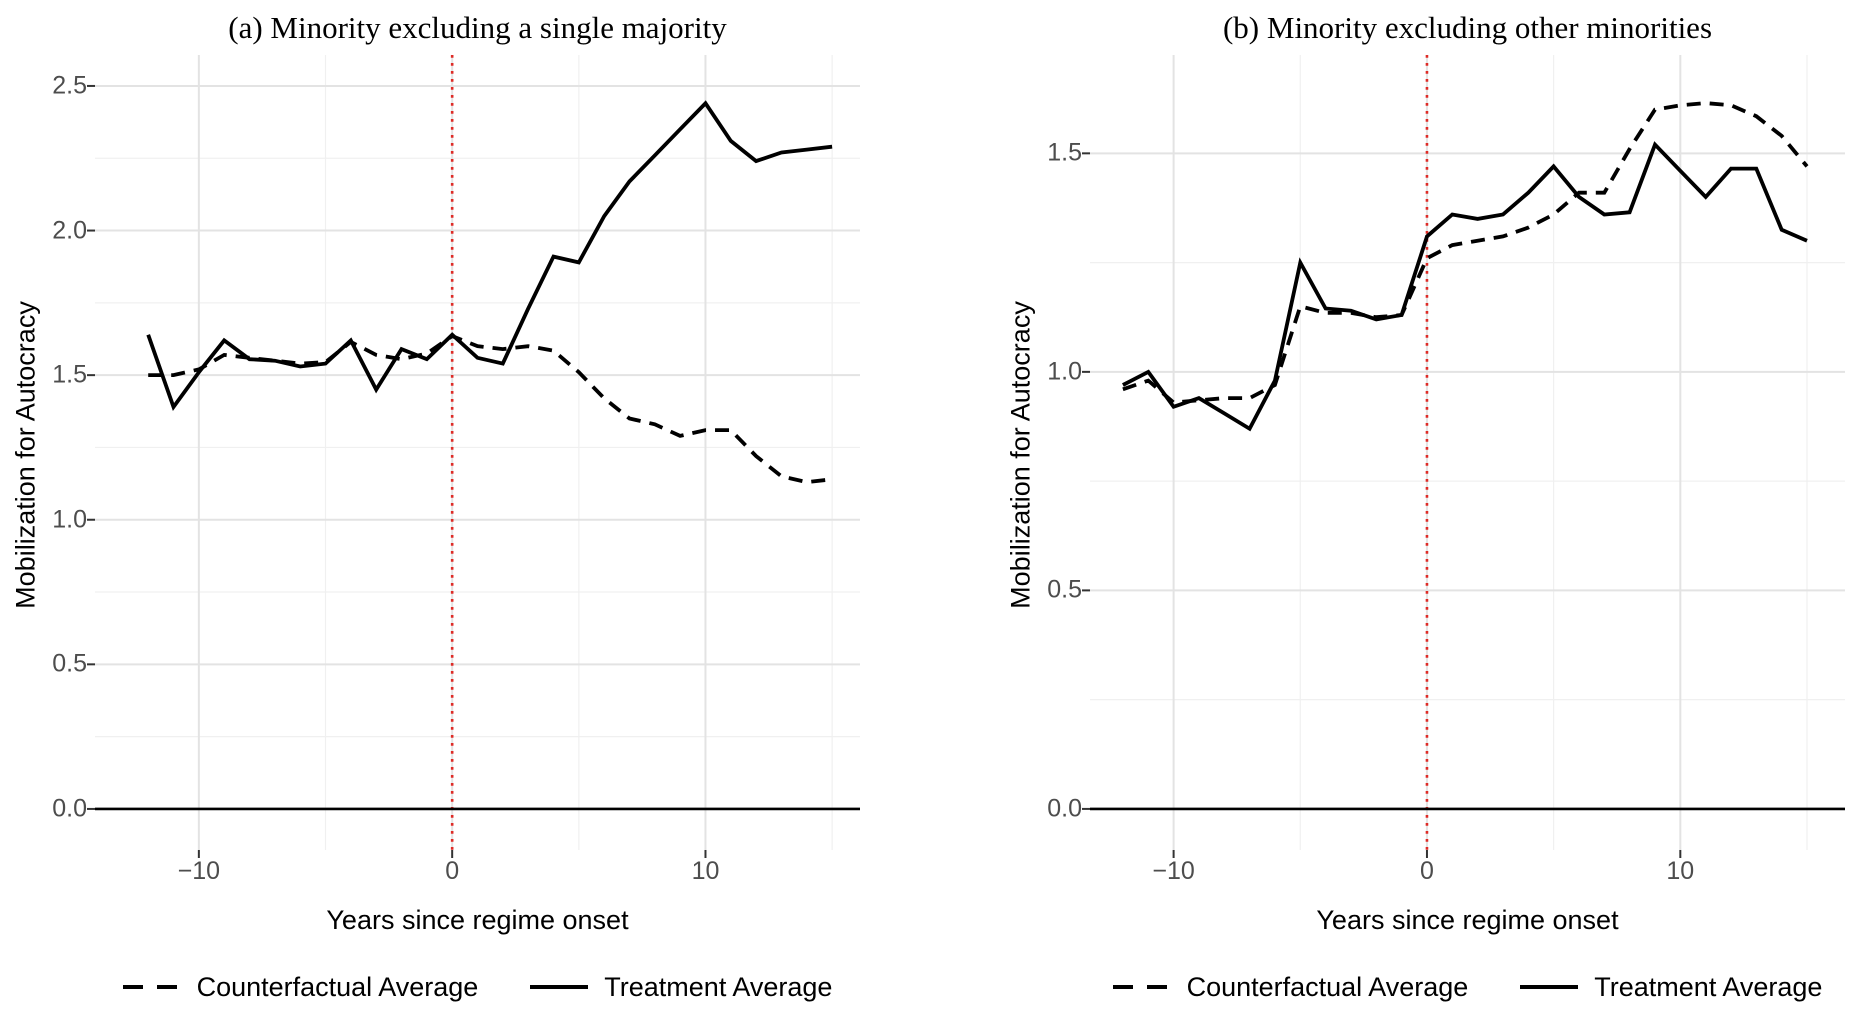 The image size is (1867, 1025). I want to click on y-tick-label-a: 1.5, so click(69, 374).